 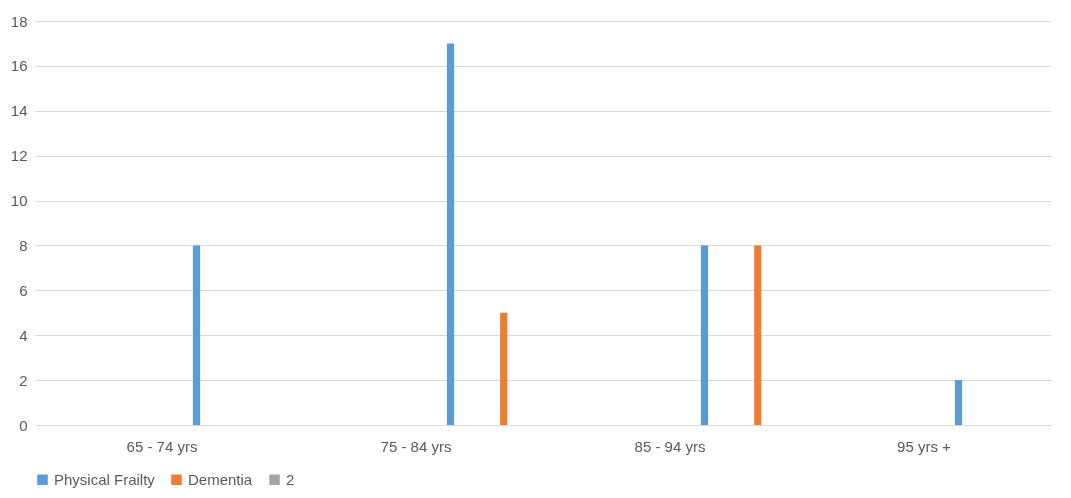 What do you see at coordinates (23, 245) in the screenshot?
I see `y-tick-label: 8` at bounding box center [23, 245].